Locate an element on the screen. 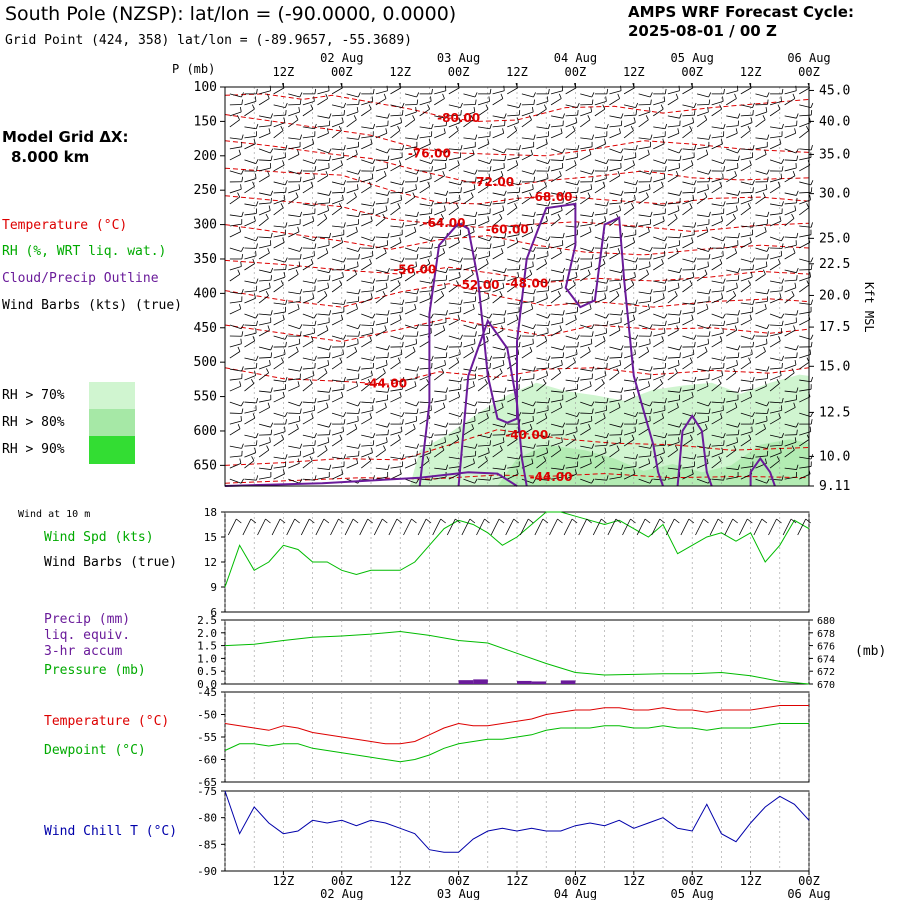  date-label-bottom: 02 Aug is located at coordinates (341, 893).